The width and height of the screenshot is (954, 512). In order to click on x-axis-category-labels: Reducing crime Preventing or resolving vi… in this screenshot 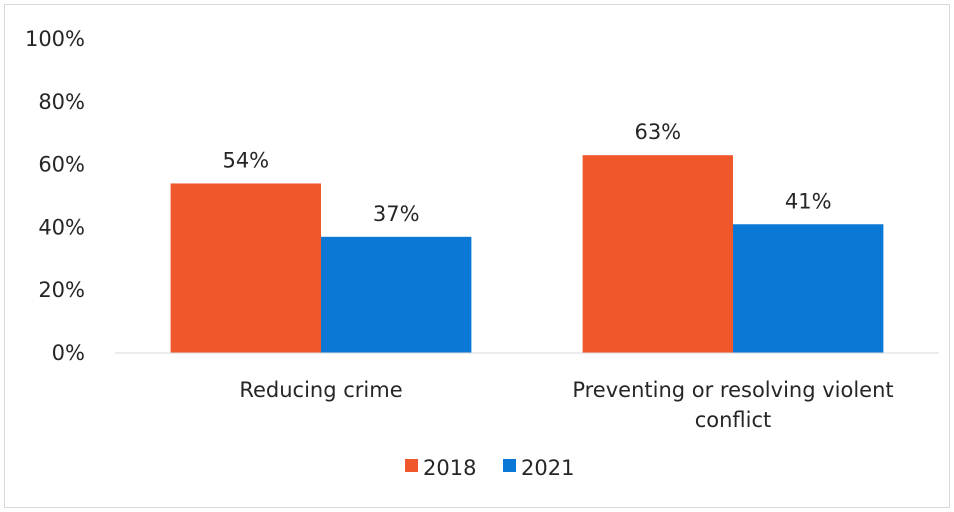, I will do `click(566, 405)`.